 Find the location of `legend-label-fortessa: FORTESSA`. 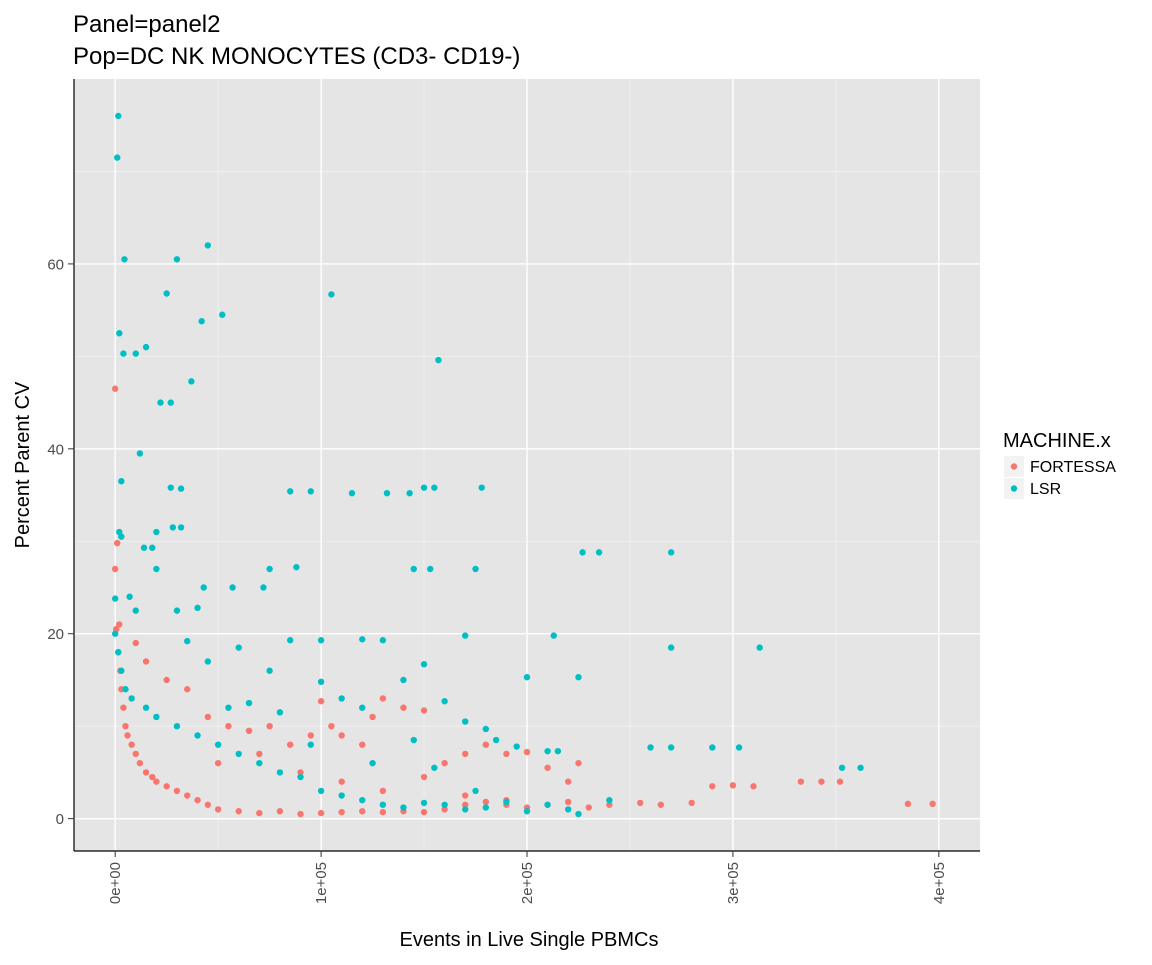

legend-label-fortessa: FORTESSA is located at coordinates (1073, 467).